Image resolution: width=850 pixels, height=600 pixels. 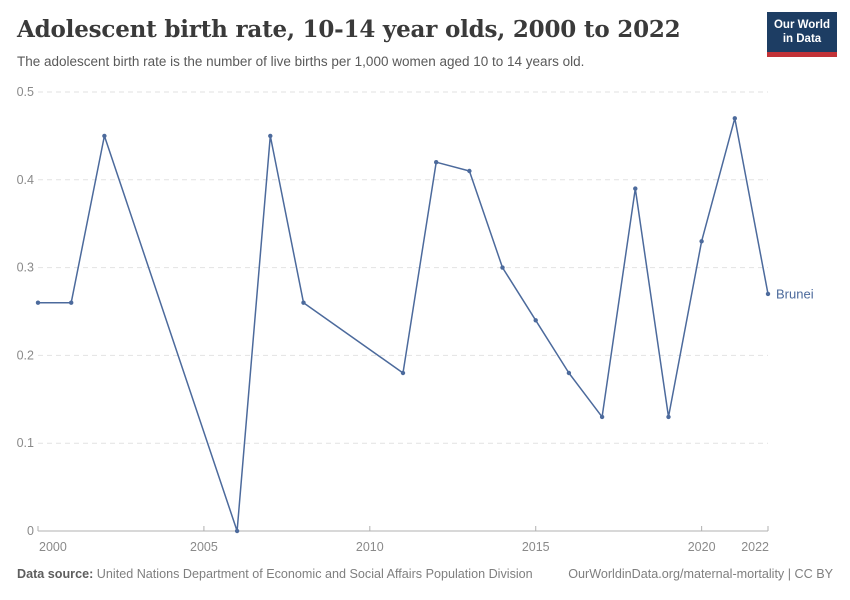 What do you see at coordinates (53, 547) in the screenshot?
I see `x-axis-label: 2000` at bounding box center [53, 547].